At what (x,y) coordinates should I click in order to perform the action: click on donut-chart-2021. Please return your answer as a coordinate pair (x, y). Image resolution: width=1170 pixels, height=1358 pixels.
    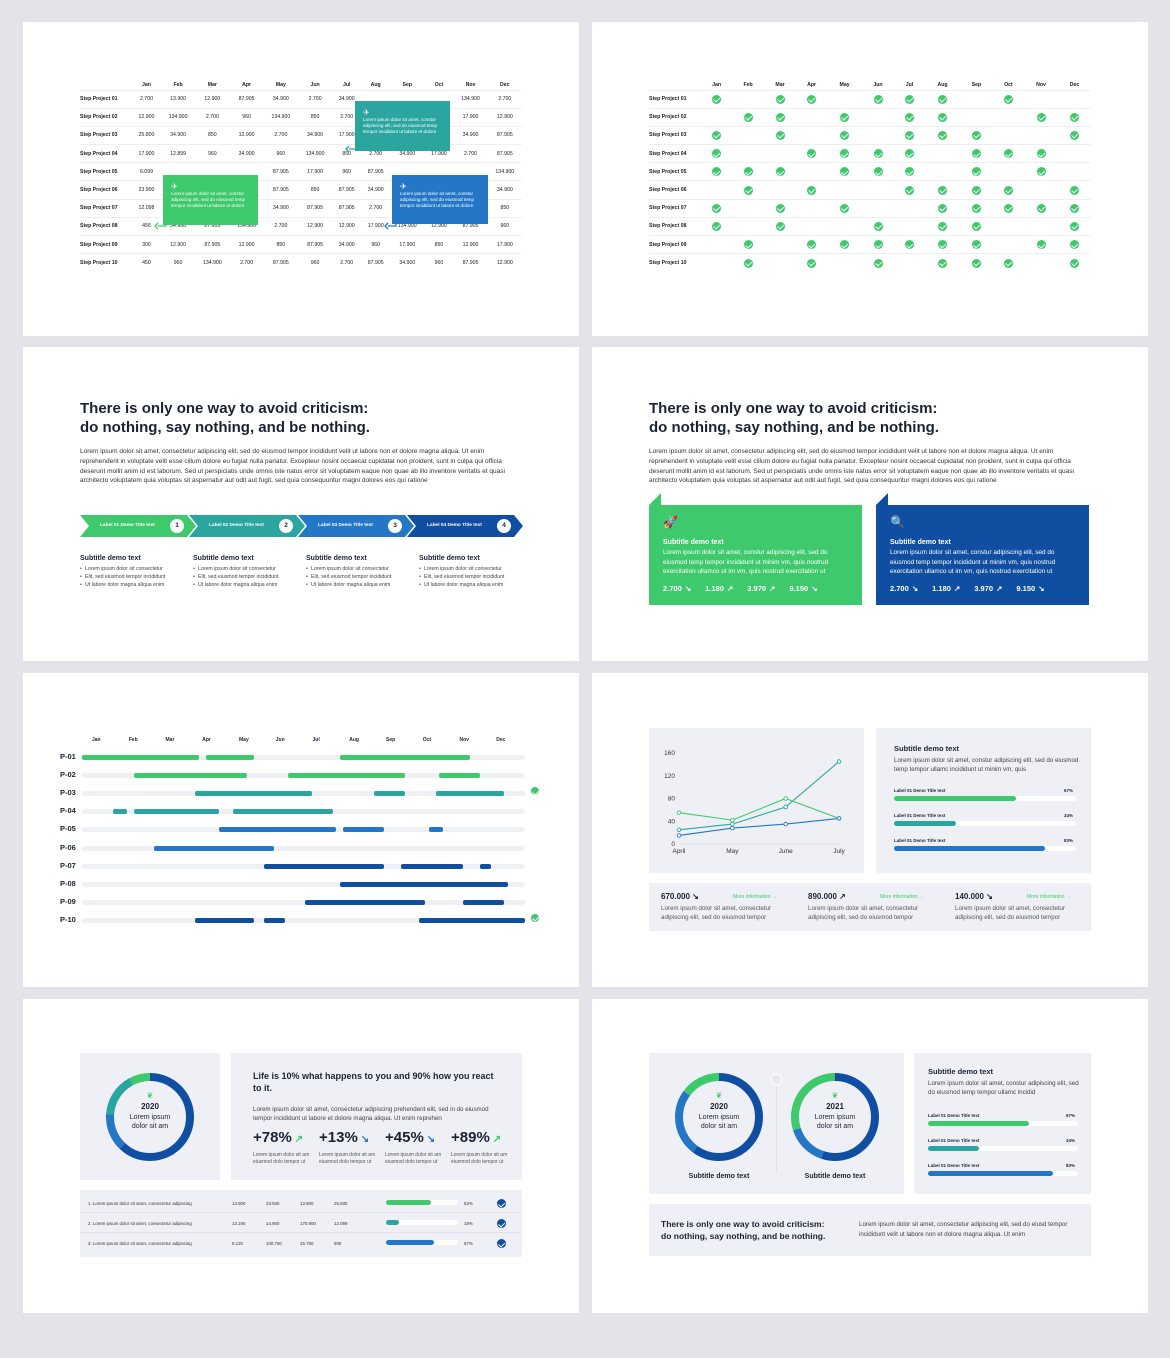
    Looking at the image, I should click on (835, 1117).